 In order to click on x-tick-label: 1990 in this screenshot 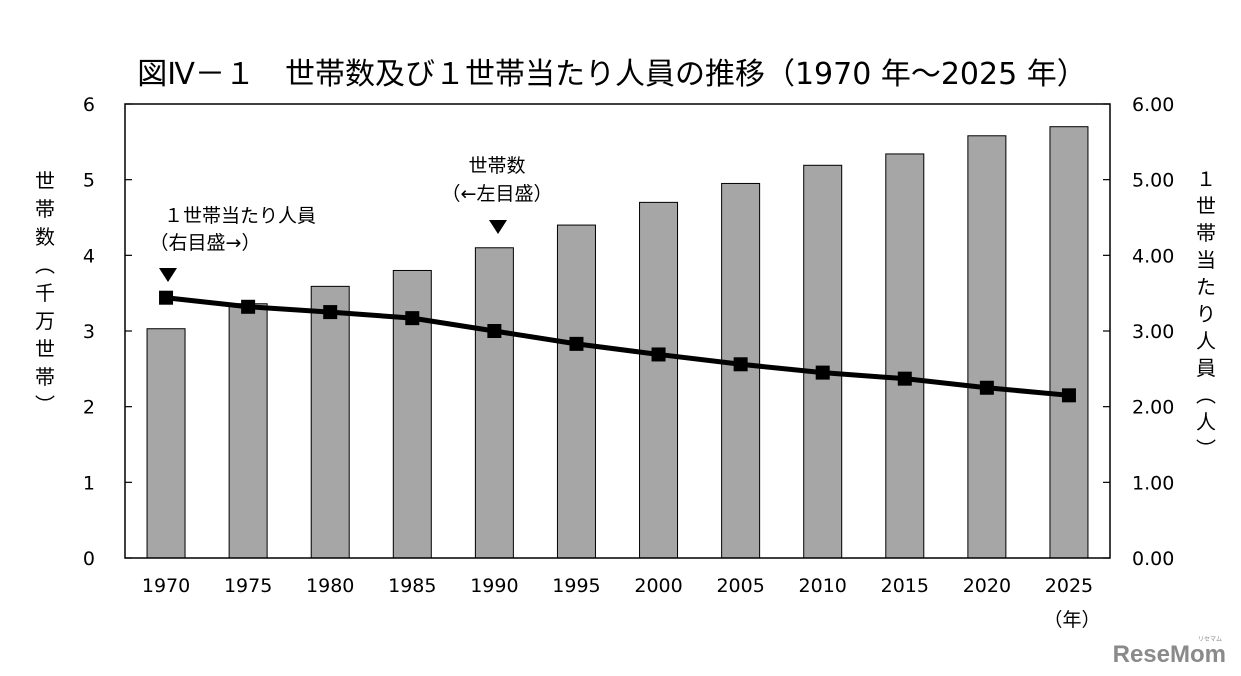, I will do `click(494, 586)`.